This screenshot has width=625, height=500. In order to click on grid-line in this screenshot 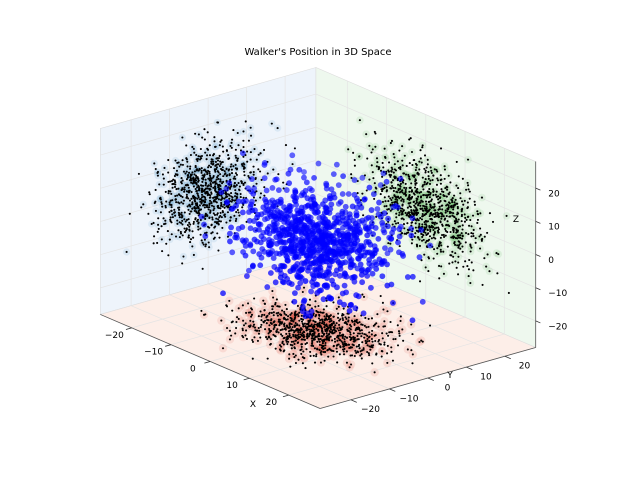, I will do `click(279, 342)`.